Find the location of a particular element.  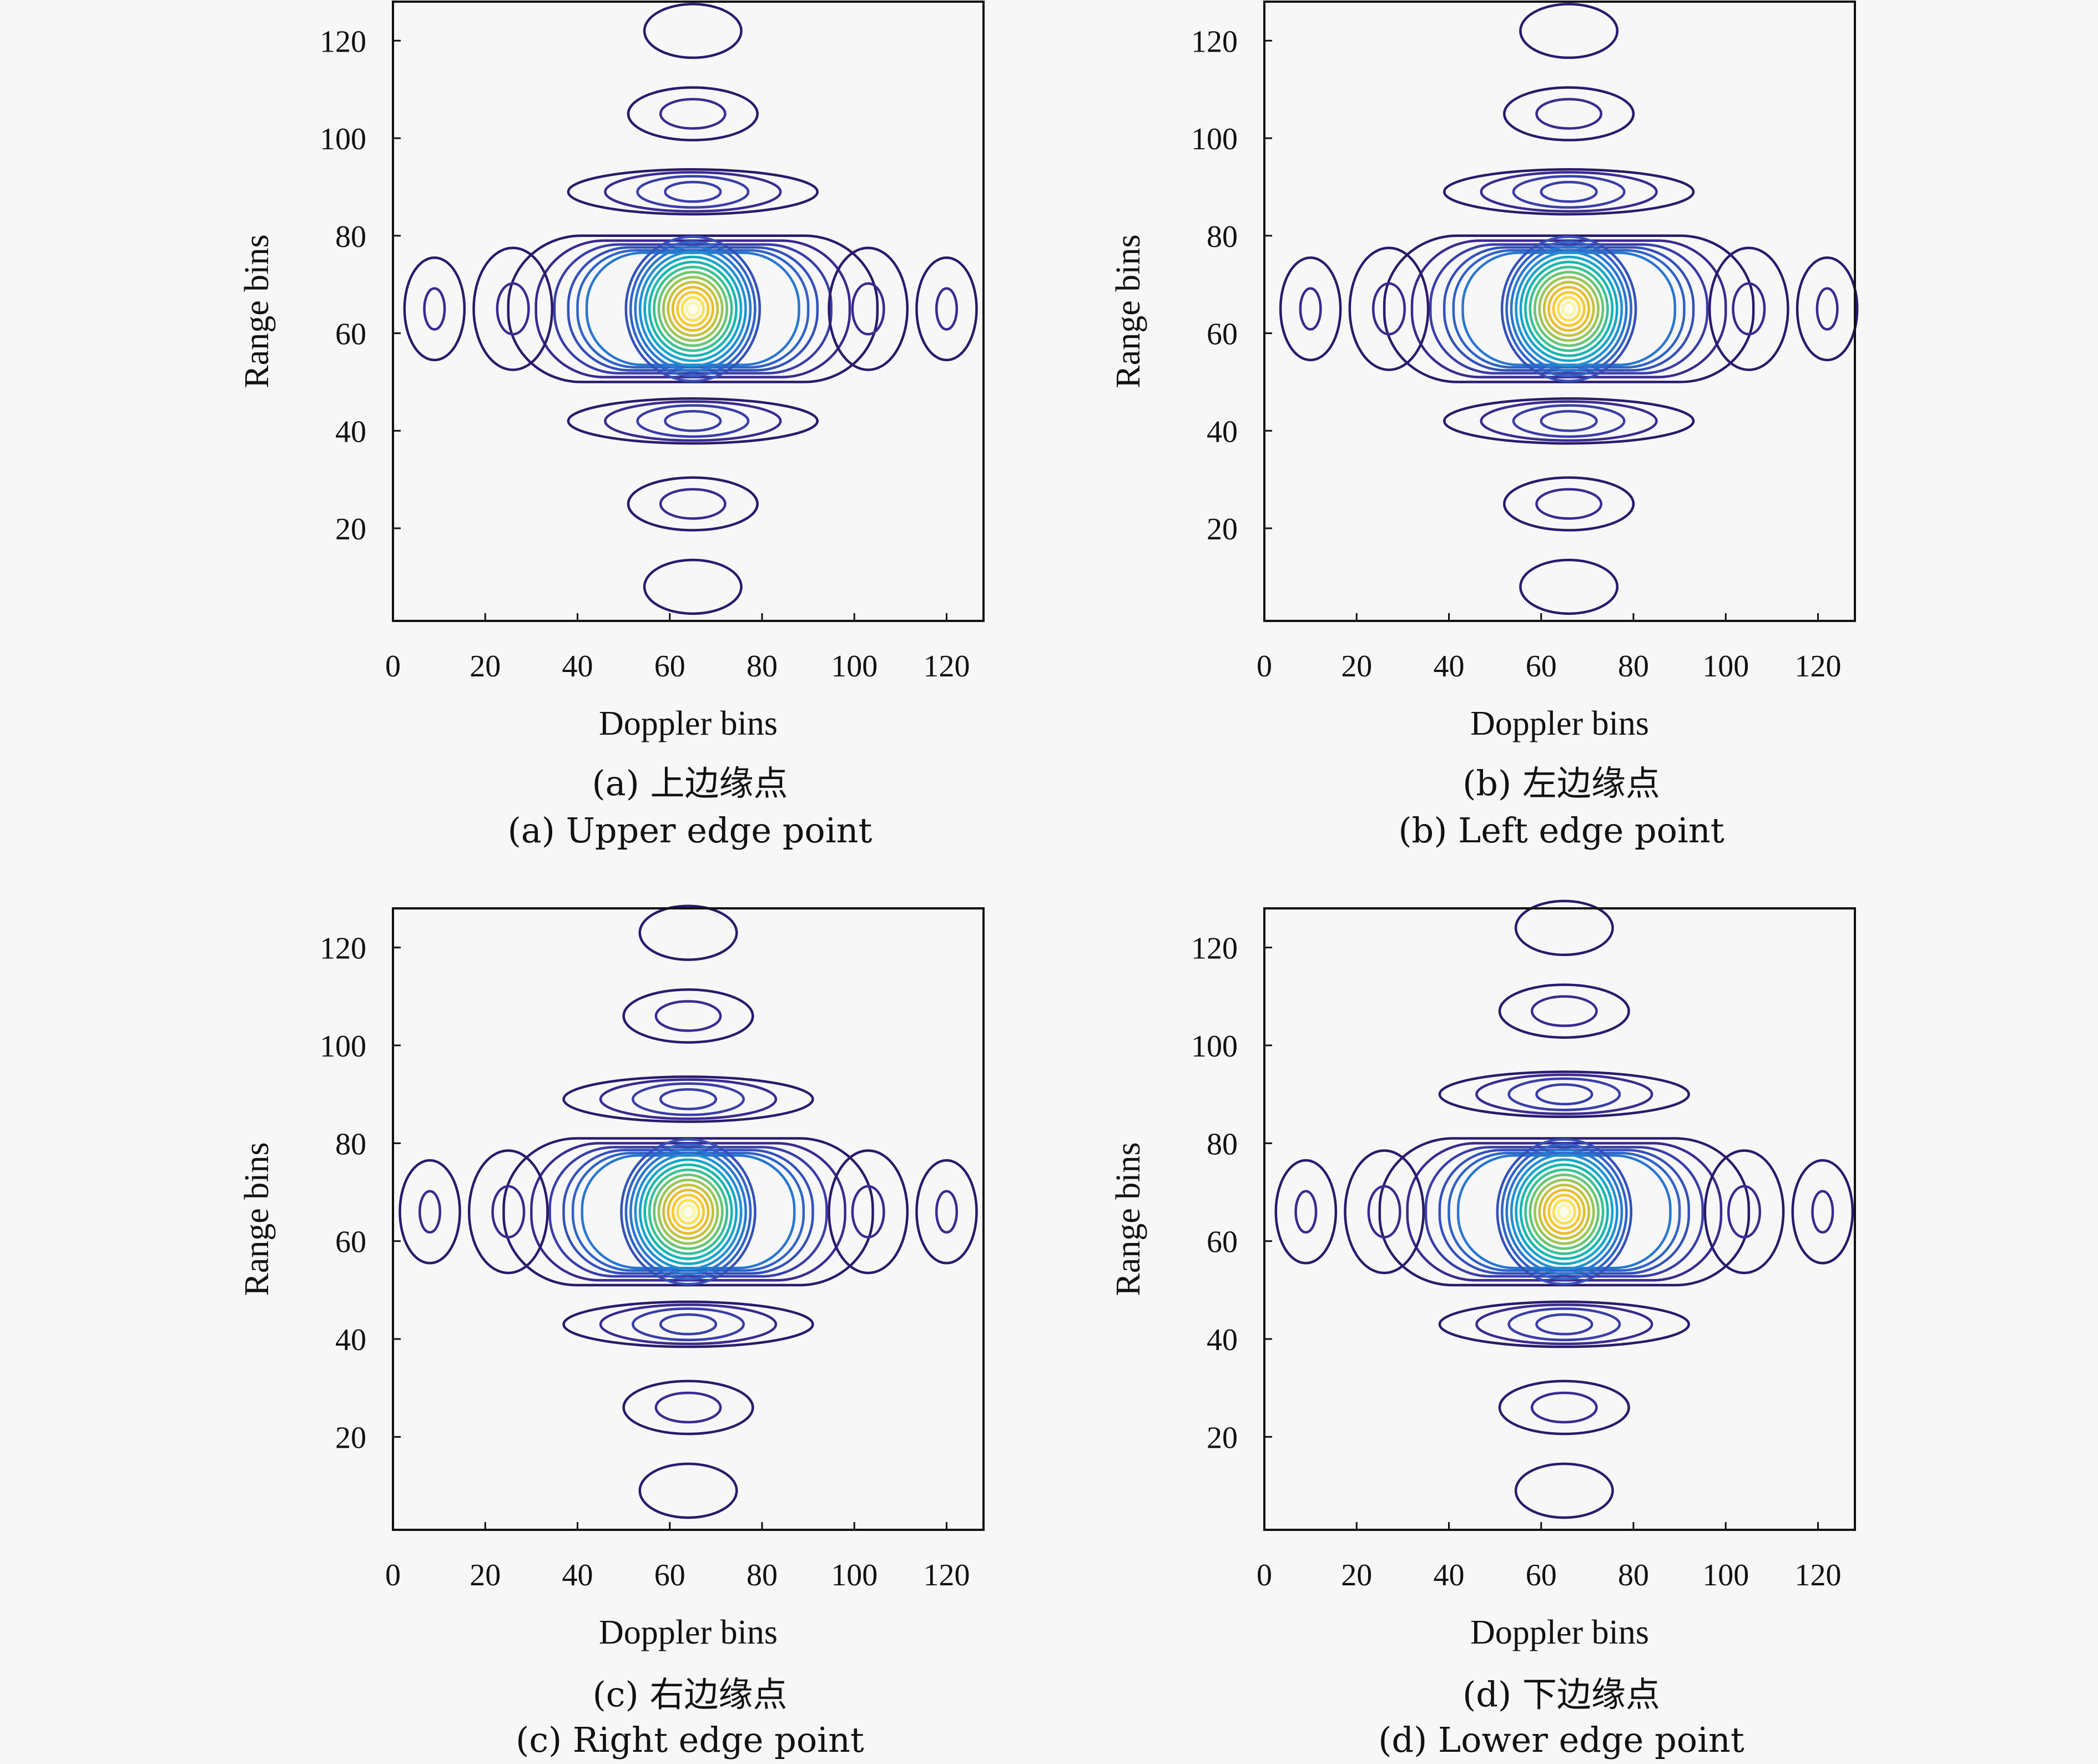

peak-marker-a is located at coordinates (692, 309).